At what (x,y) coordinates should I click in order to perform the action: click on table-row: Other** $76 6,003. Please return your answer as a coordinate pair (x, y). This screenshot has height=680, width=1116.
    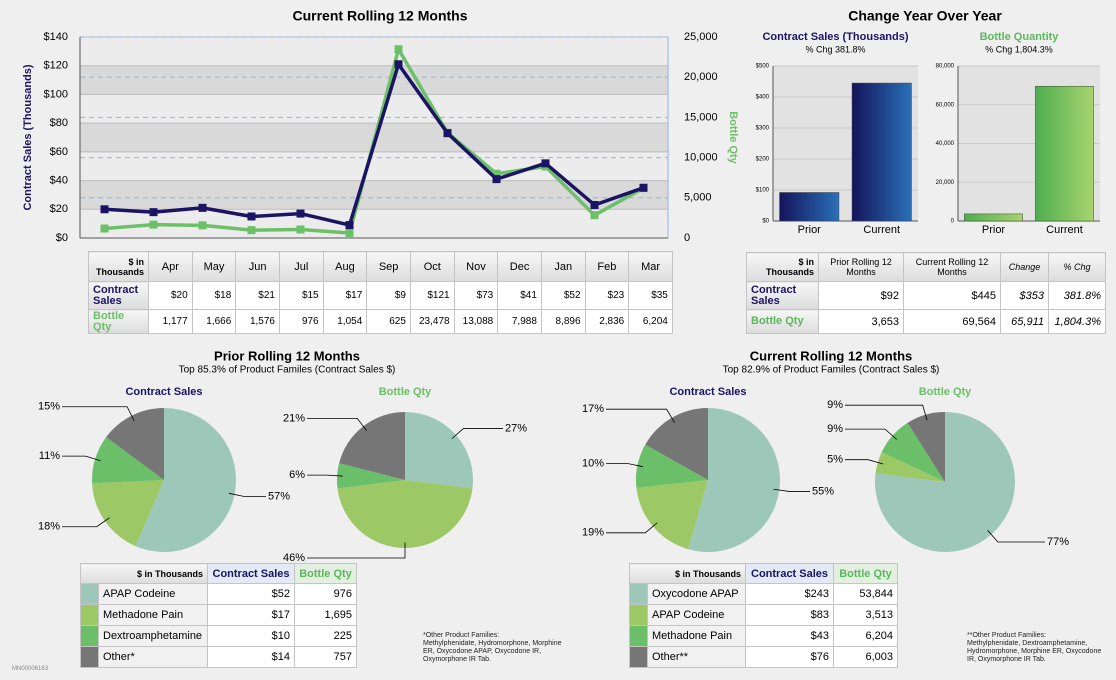
    Looking at the image, I should click on (764, 657).